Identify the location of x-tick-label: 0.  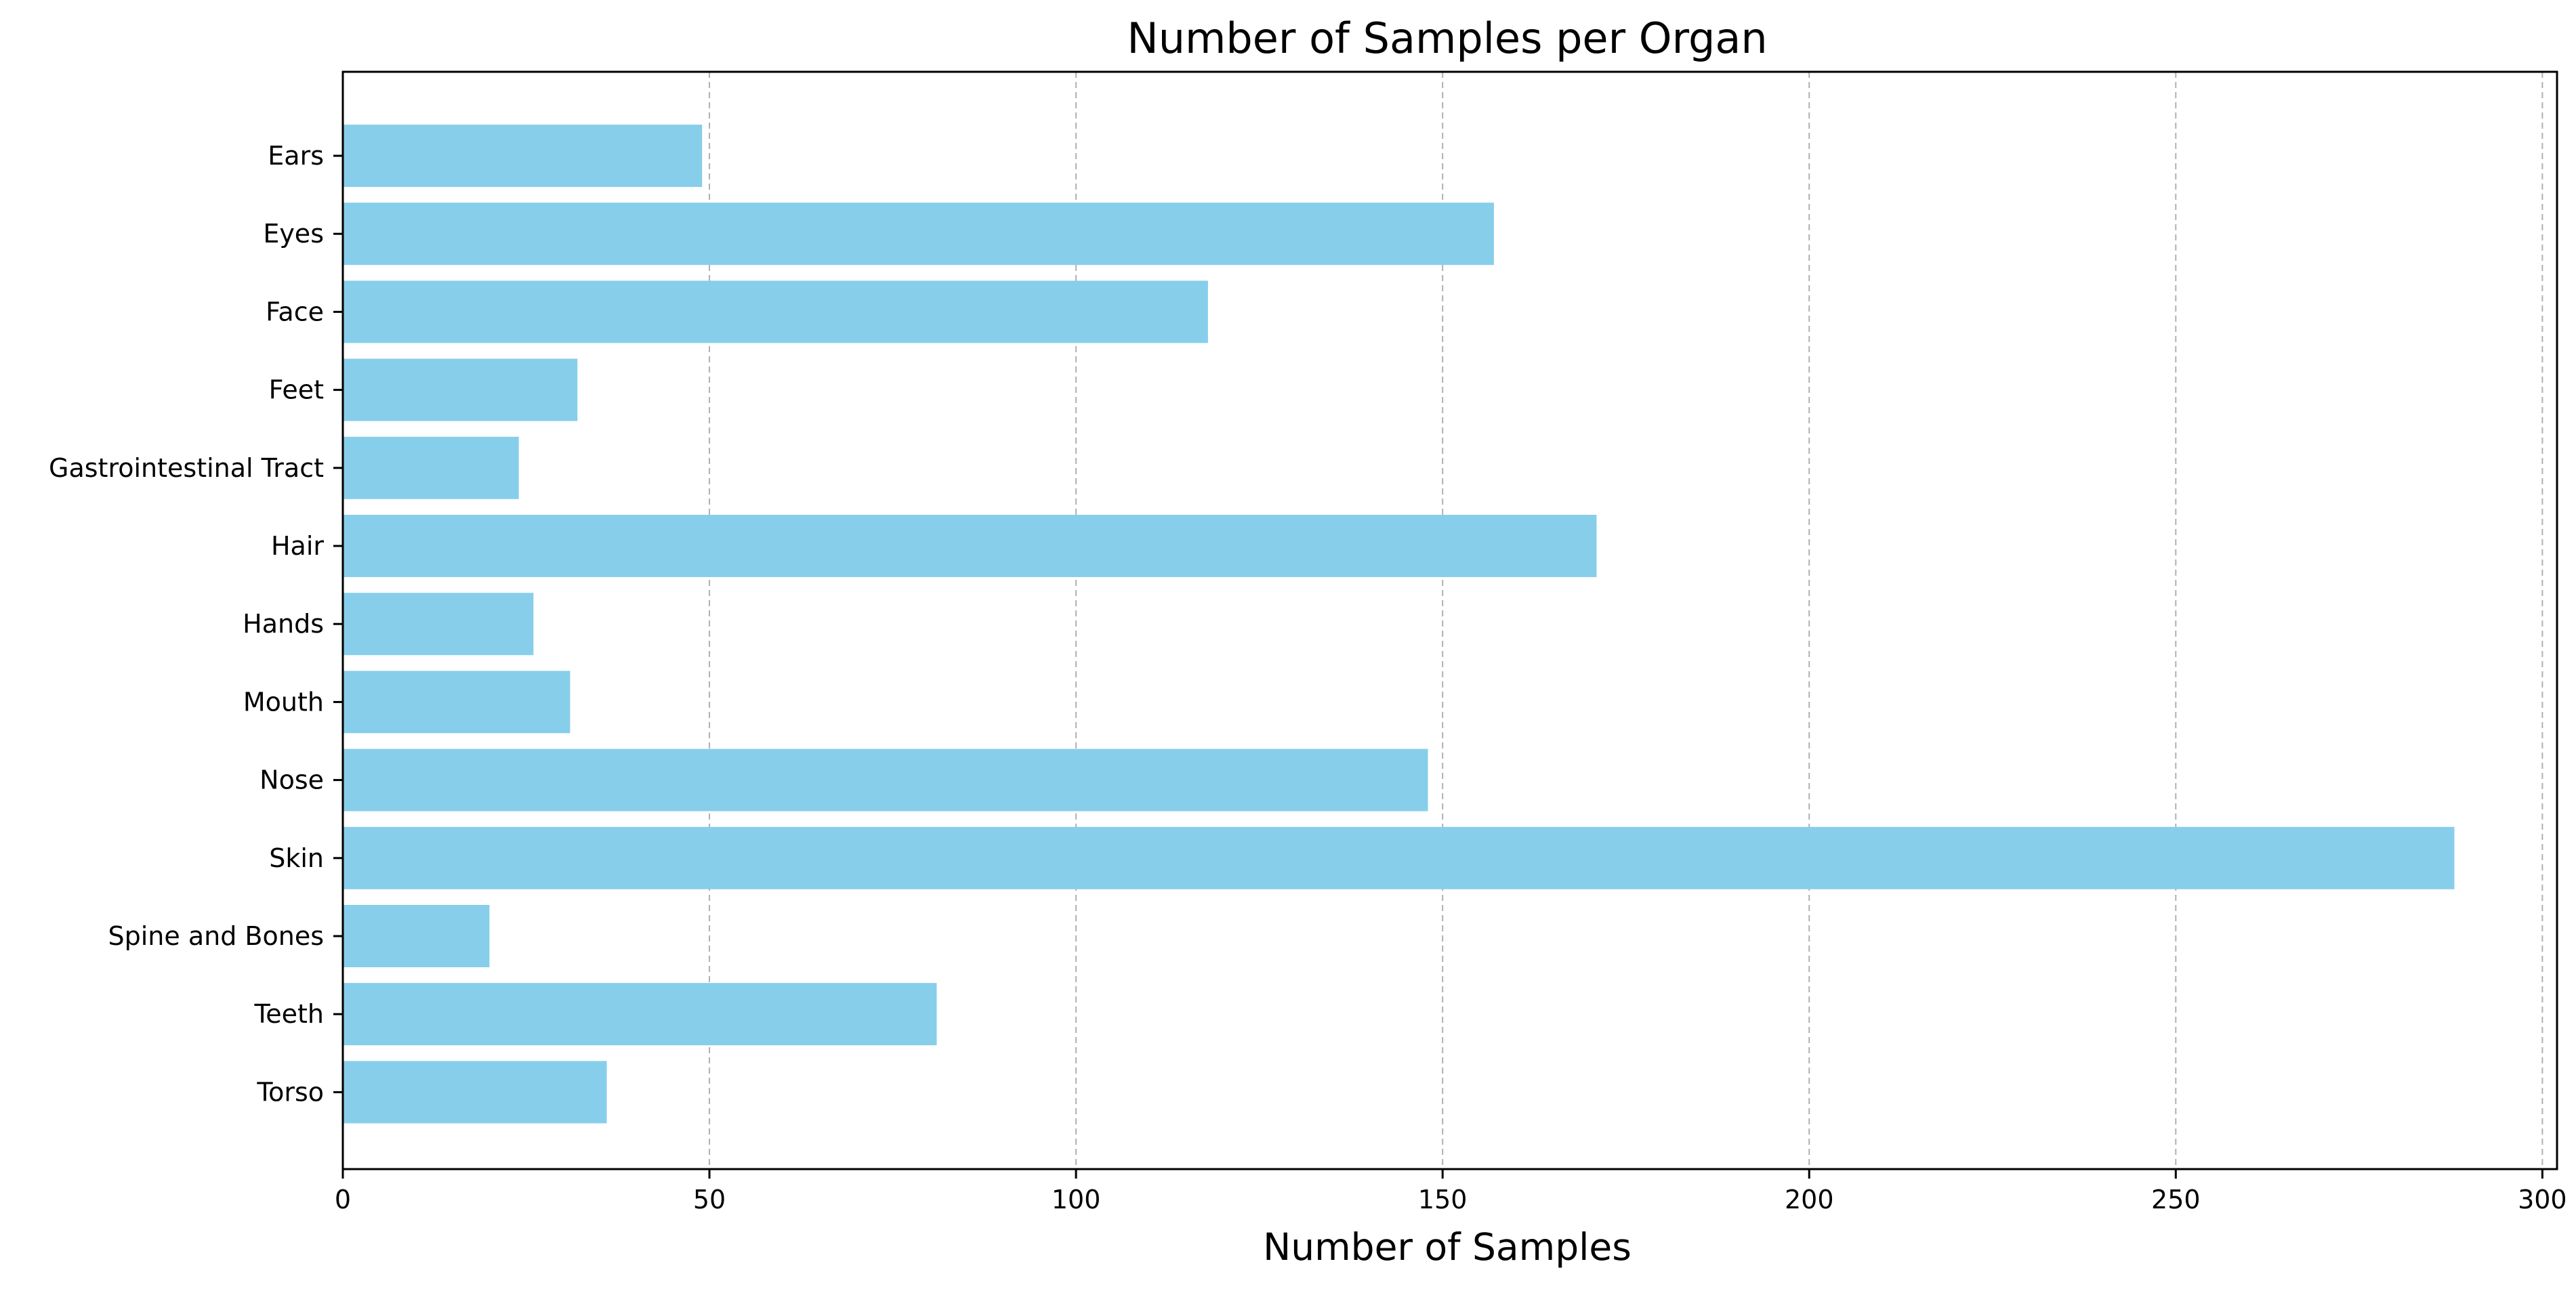
(343, 1199).